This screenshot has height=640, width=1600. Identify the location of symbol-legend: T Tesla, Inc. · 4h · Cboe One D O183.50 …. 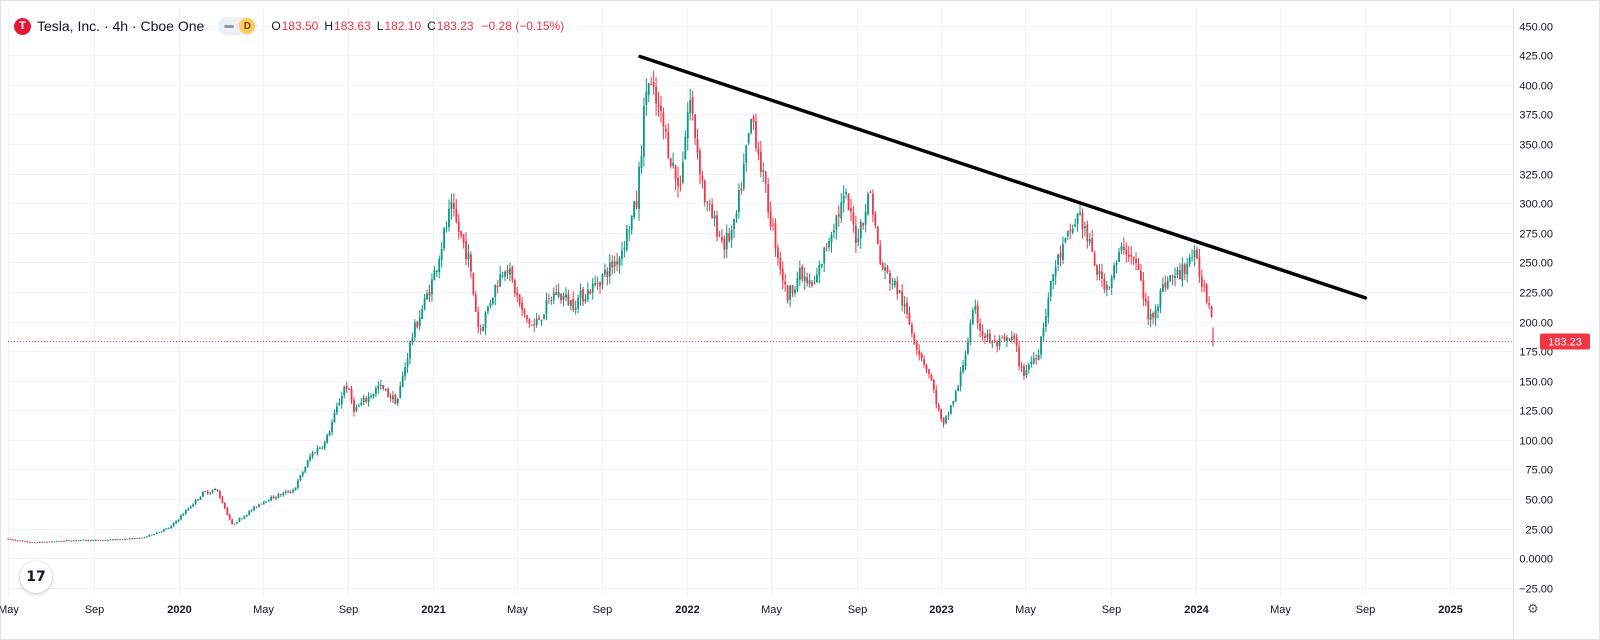
(289, 26).